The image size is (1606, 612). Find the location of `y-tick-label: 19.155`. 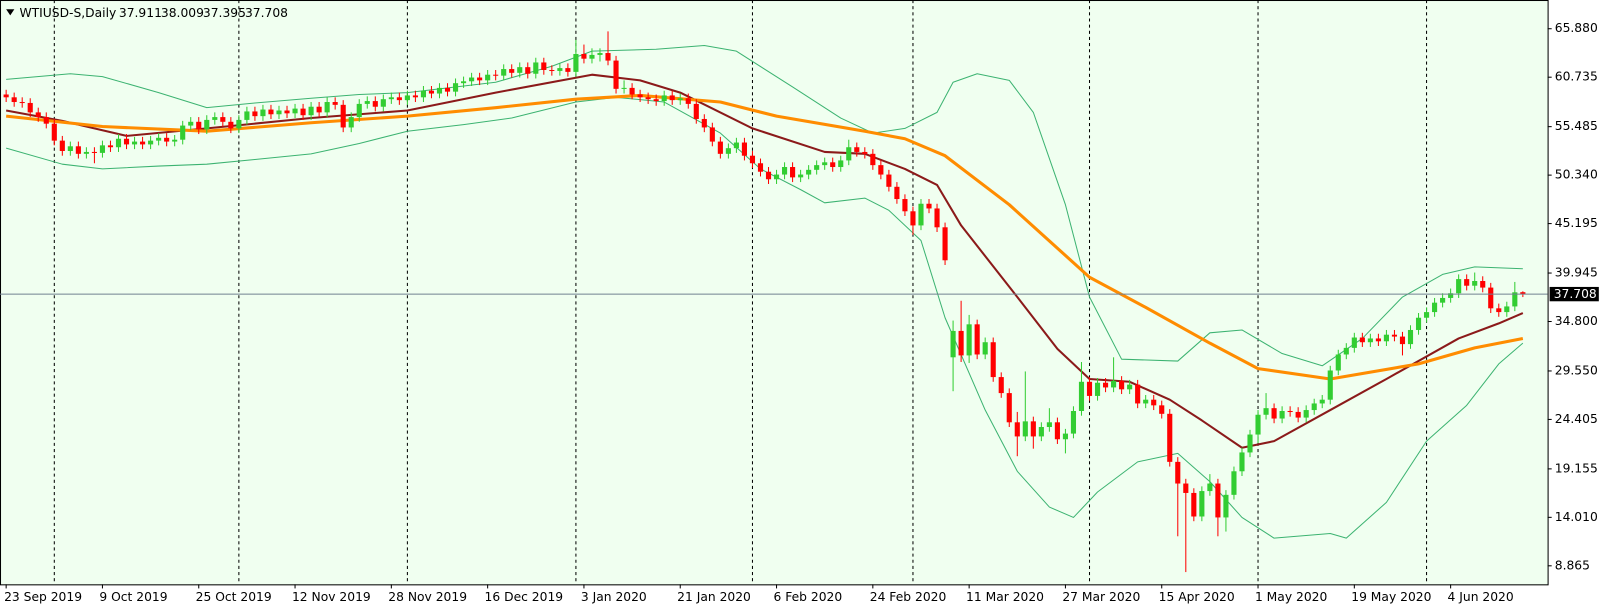

y-tick-label: 19.155 is located at coordinates (1576, 468).